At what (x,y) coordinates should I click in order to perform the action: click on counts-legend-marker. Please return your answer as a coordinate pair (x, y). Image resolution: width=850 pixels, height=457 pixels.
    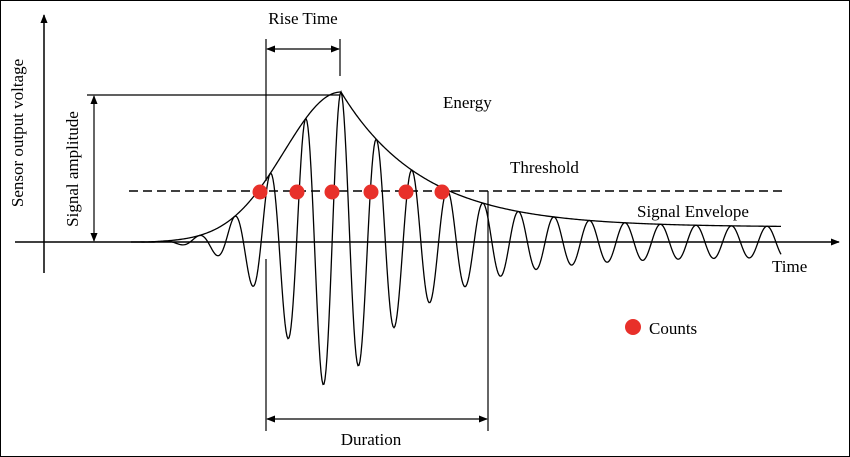
    Looking at the image, I should click on (633, 327).